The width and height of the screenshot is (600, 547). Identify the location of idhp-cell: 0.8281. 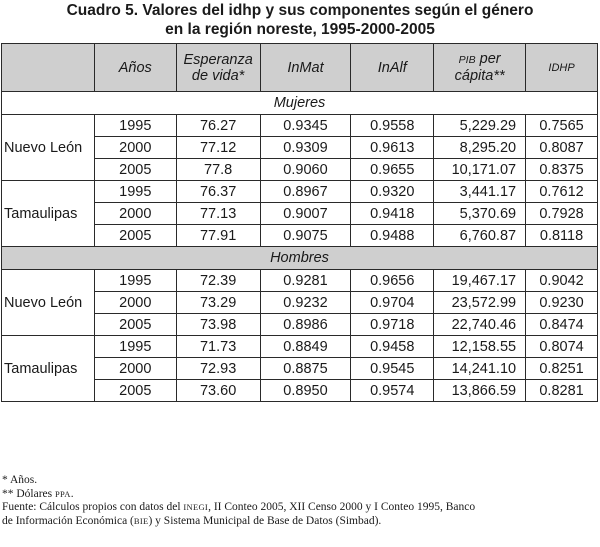
(561, 390).